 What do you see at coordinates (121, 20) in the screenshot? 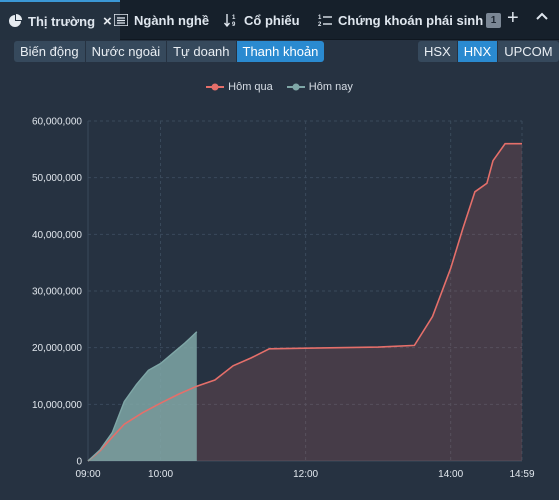
I see `list-icon` at bounding box center [121, 20].